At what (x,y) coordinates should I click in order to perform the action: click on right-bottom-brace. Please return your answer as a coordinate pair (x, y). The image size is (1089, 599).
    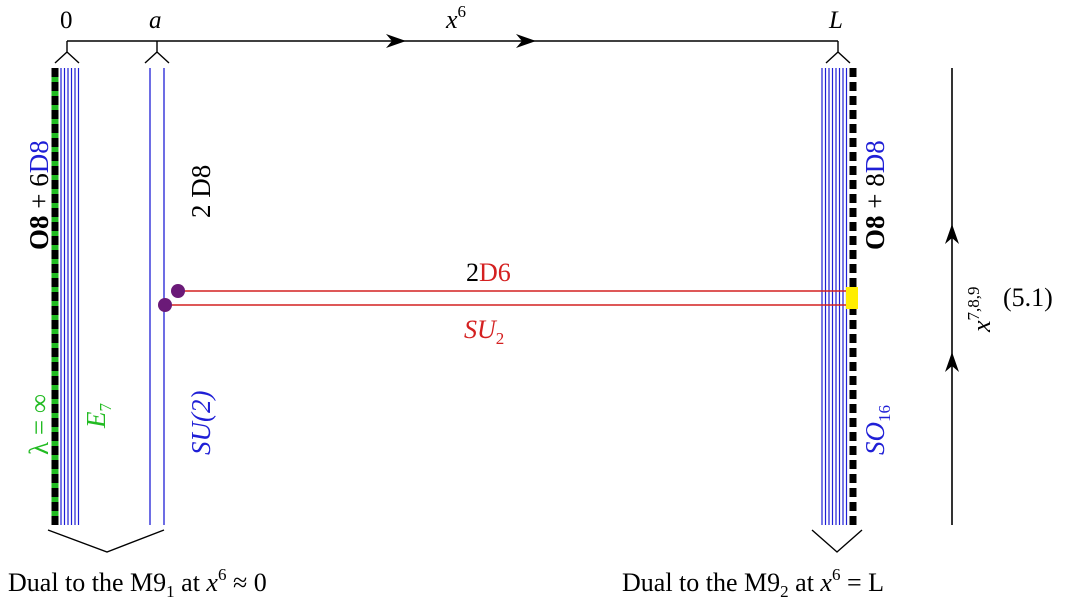
    Looking at the image, I should click on (837, 541).